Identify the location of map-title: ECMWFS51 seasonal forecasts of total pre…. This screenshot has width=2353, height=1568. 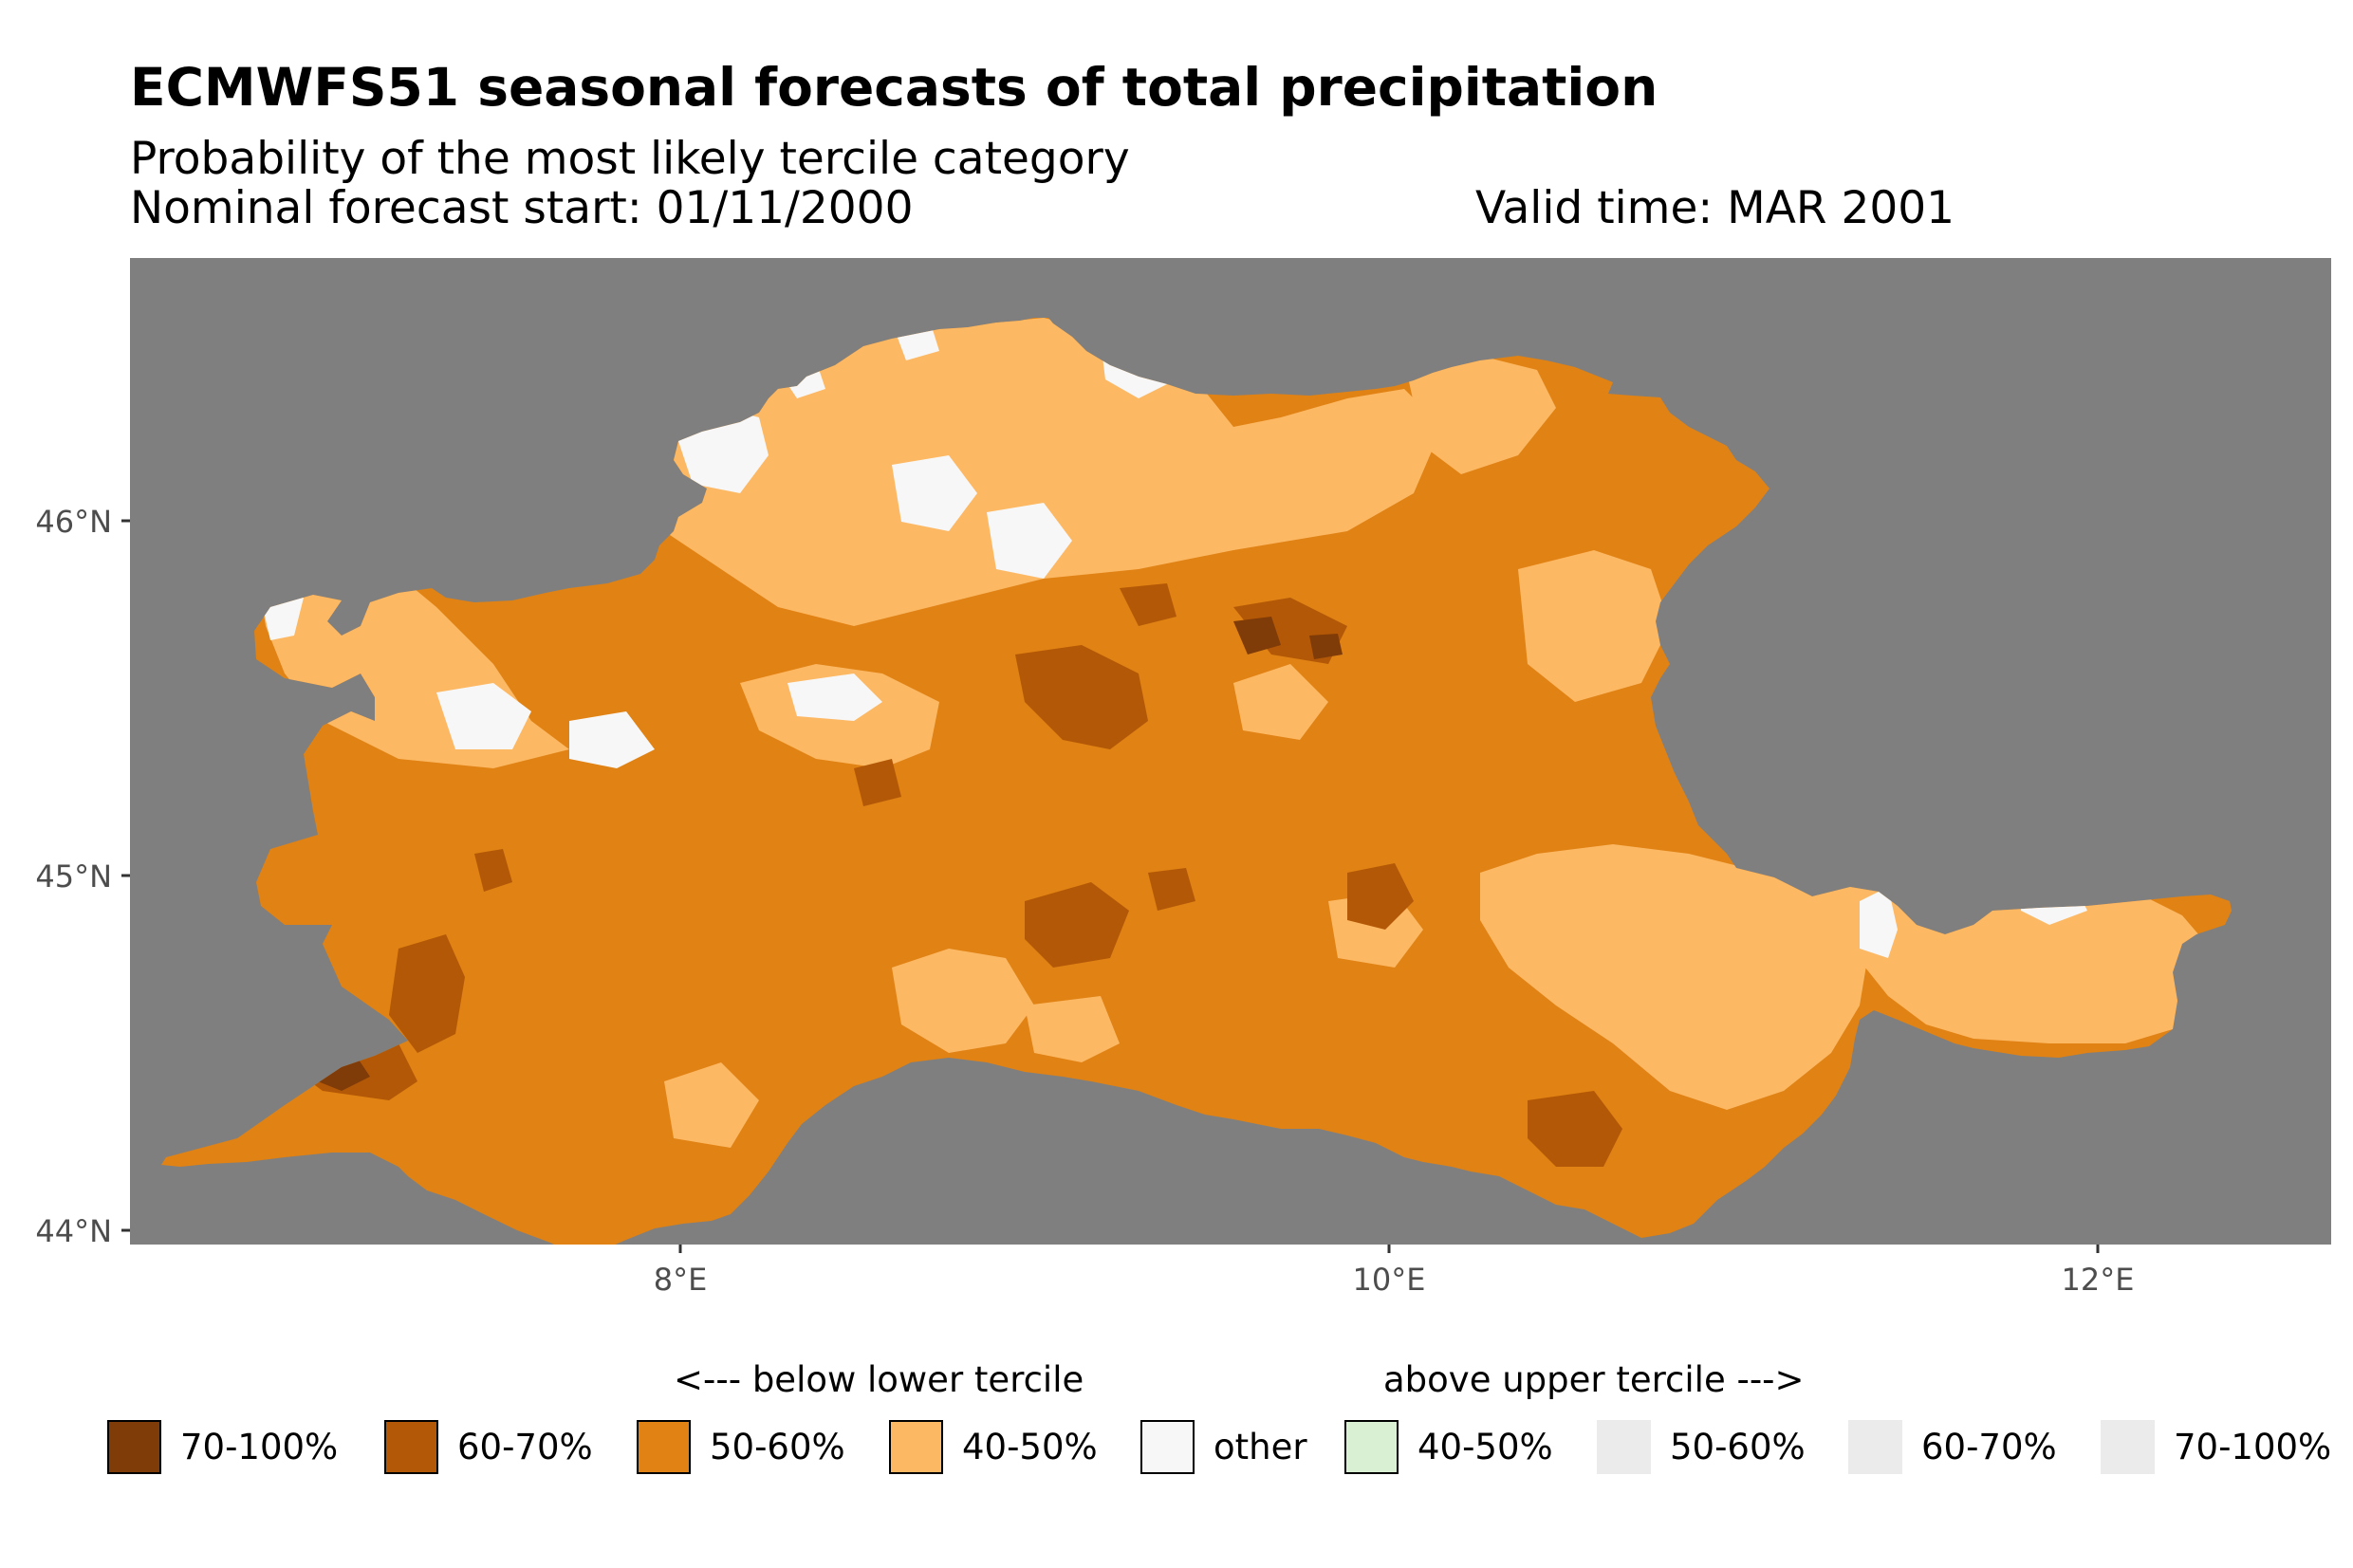
(894, 88).